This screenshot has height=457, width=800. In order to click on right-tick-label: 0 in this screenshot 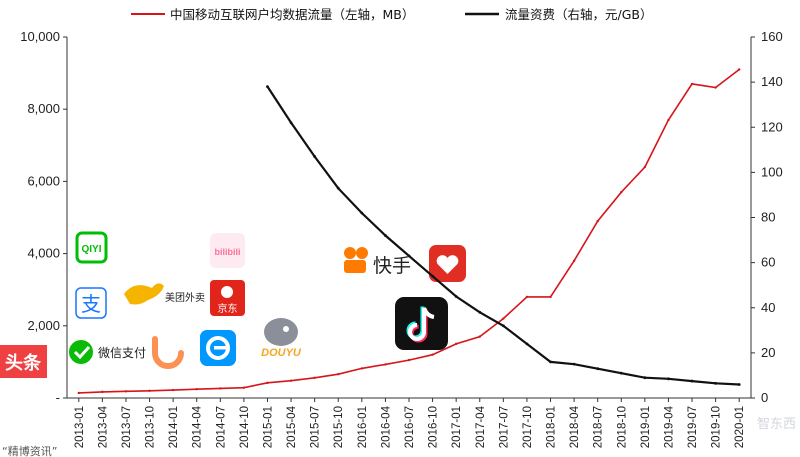, I will do `click(764, 397)`.